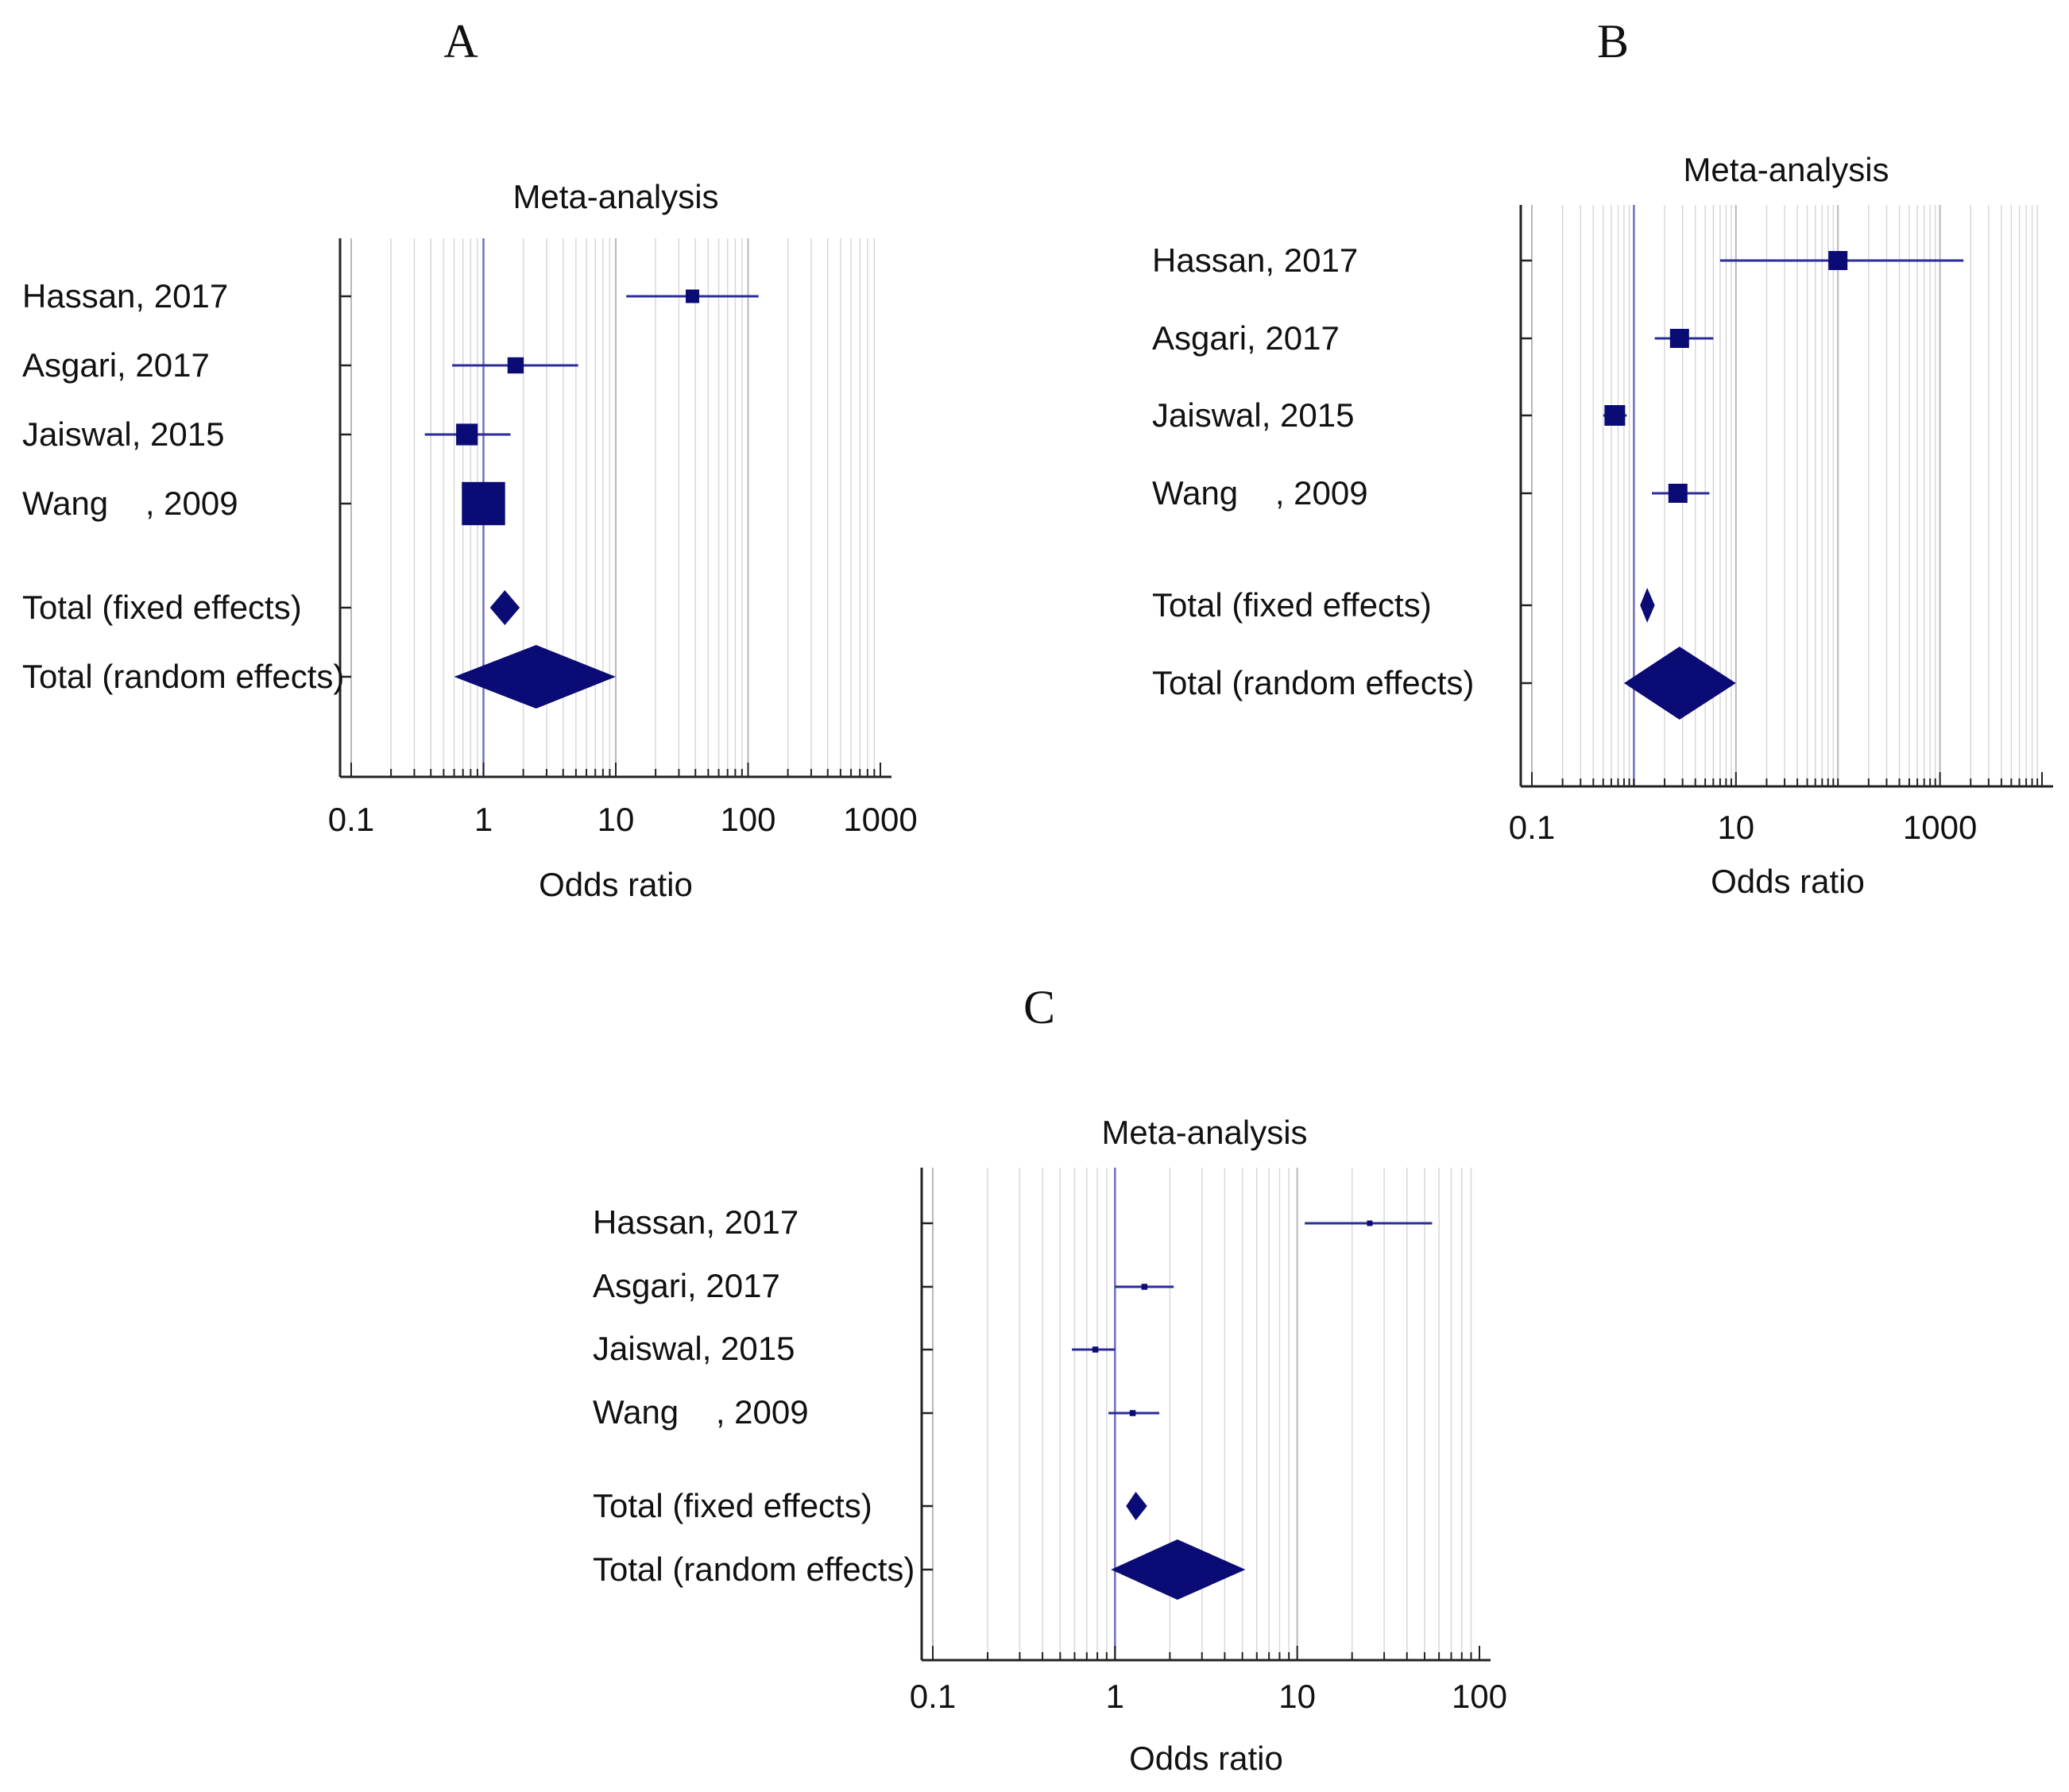 The height and width of the screenshot is (1792, 2069). Describe the element at coordinates (1647, 605) in the screenshot. I see `panel-b-fixed-effects-diamond` at that location.